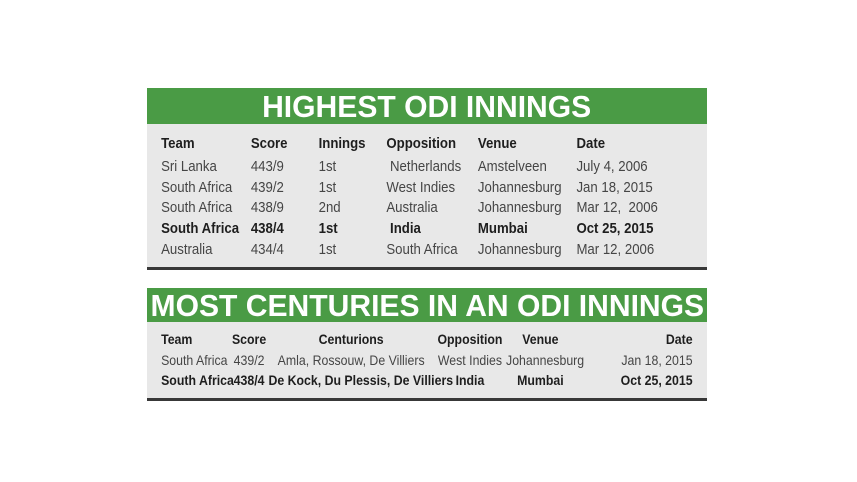 The height and width of the screenshot is (482, 857). What do you see at coordinates (267, 208) in the screenshot?
I see `cell-score: 438/9` at bounding box center [267, 208].